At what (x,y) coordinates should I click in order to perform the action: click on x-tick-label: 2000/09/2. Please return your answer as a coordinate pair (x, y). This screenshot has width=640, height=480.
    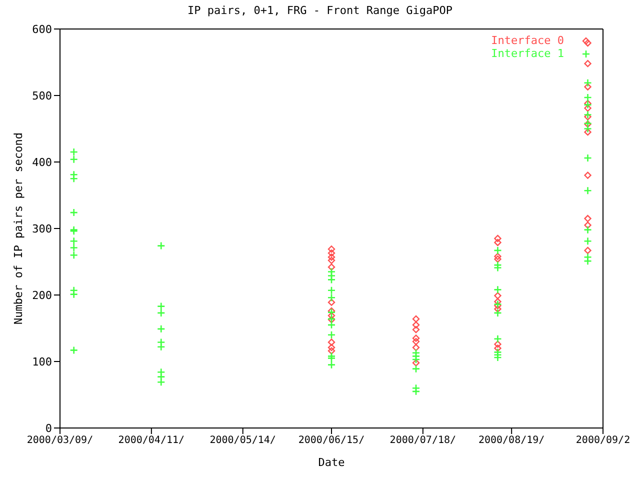
    Looking at the image, I should click on (603, 440).